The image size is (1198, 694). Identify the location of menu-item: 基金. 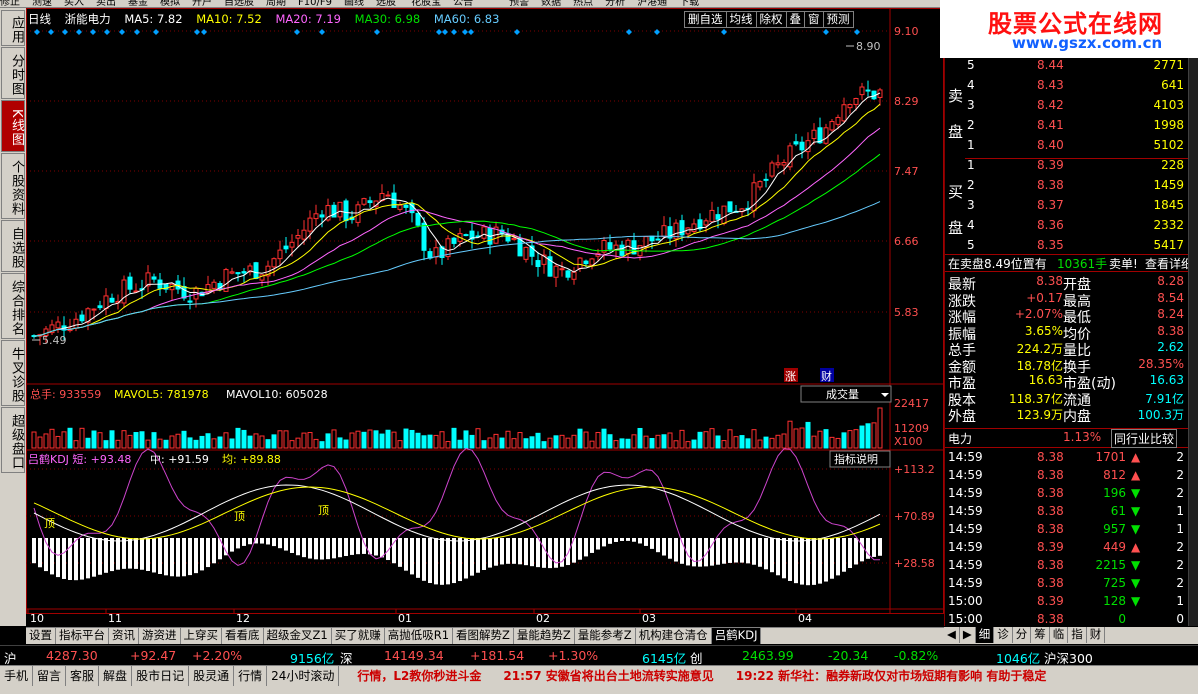
(138, 4).